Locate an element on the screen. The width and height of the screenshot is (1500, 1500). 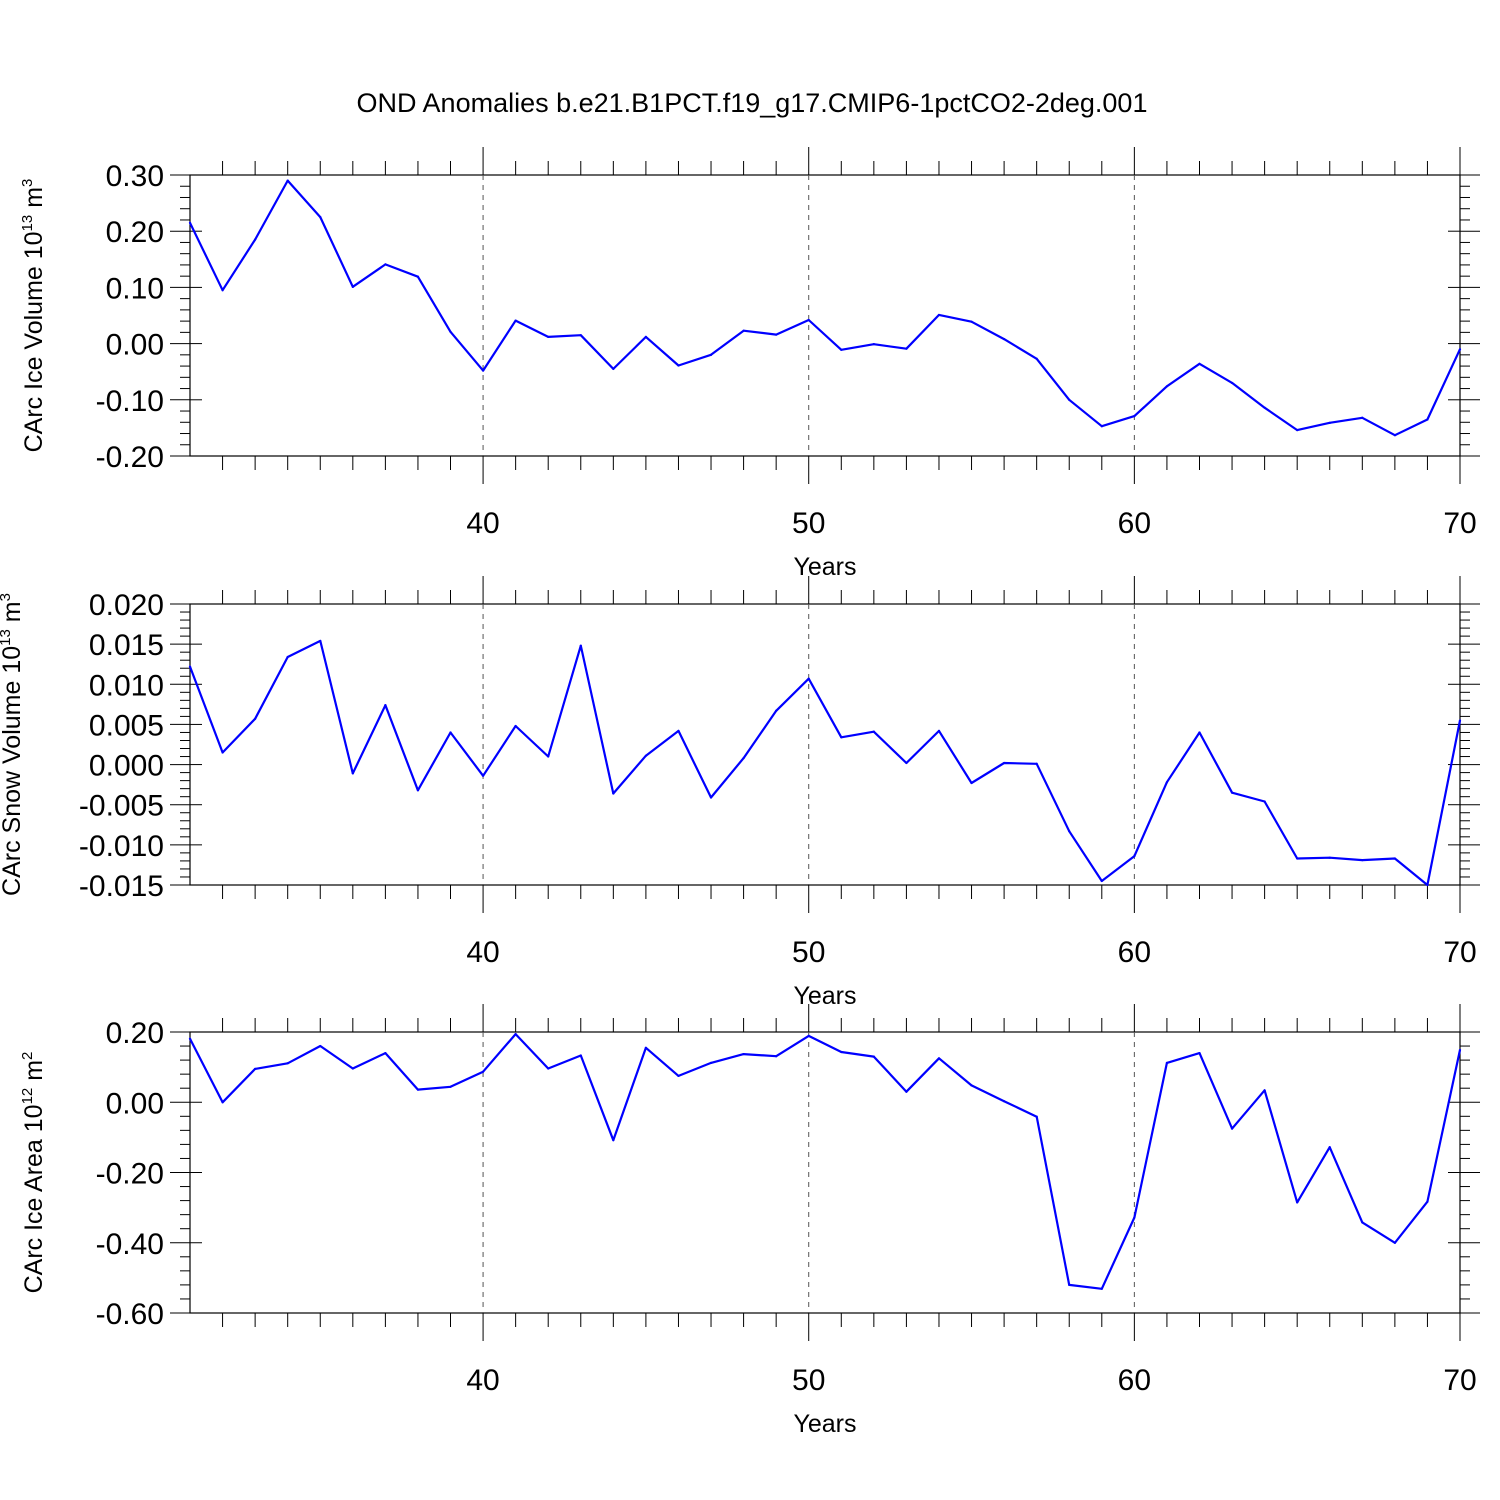
y-tick-label: -0.010 is located at coordinates (121, 846).